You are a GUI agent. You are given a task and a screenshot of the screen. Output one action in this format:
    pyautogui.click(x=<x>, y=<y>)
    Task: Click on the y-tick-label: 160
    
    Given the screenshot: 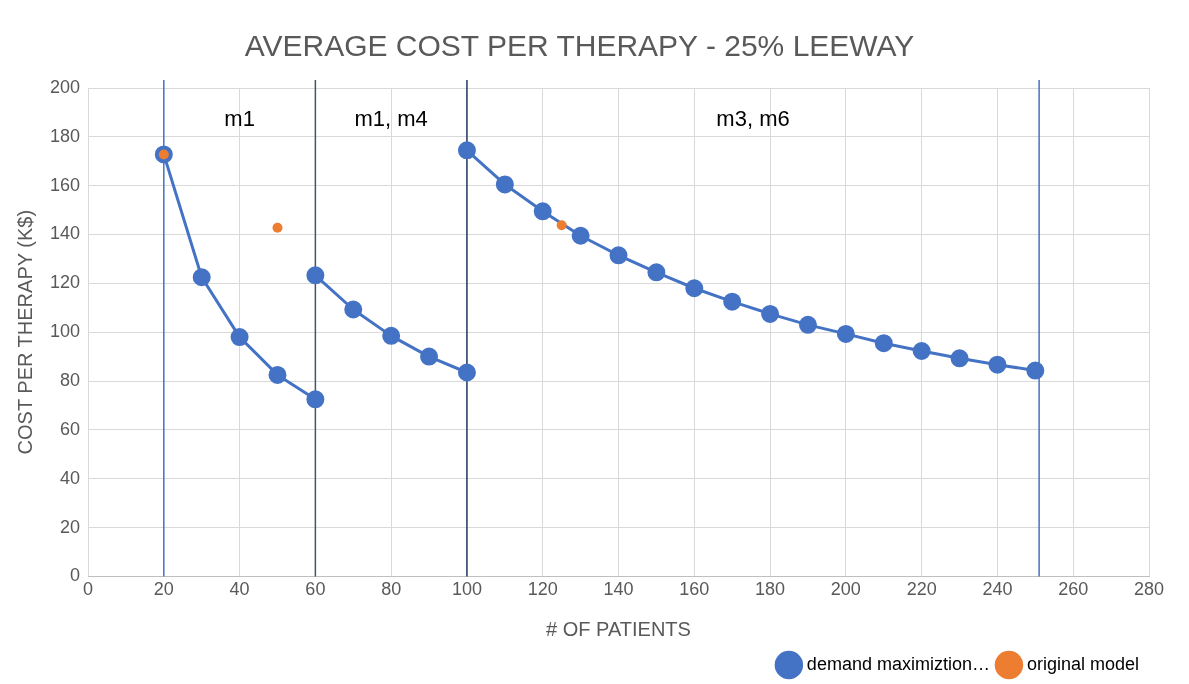 What is the action you would take?
    pyautogui.click(x=65, y=184)
    